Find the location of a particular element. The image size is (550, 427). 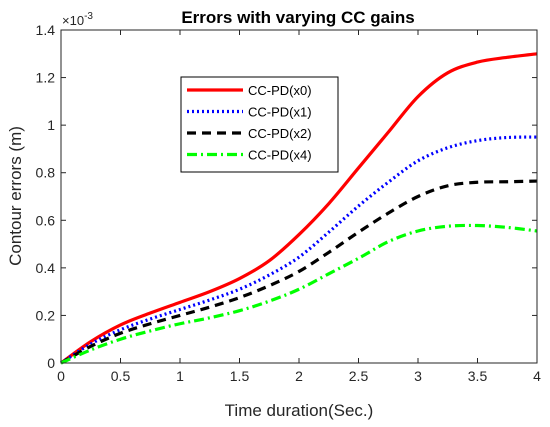

chart-title: Errors with varying CC gains is located at coordinates (297, 17).